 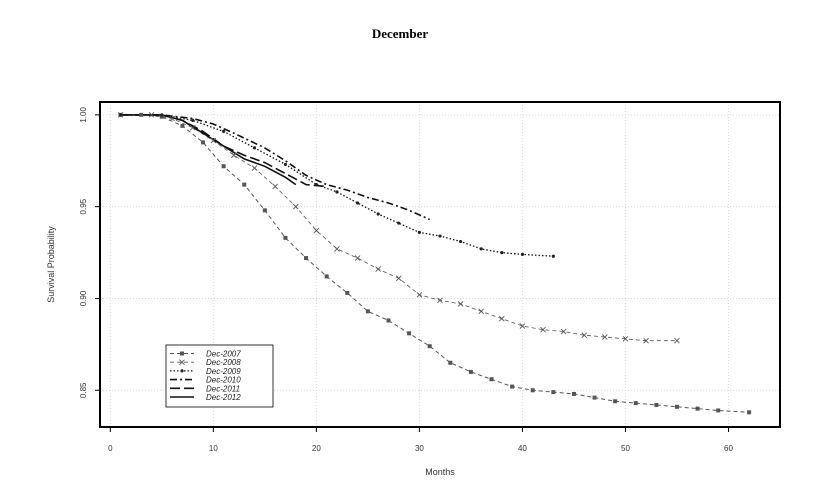 What do you see at coordinates (213, 448) in the screenshot?
I see `x-tick-label-1: 10` at bounding box center [213, 448].